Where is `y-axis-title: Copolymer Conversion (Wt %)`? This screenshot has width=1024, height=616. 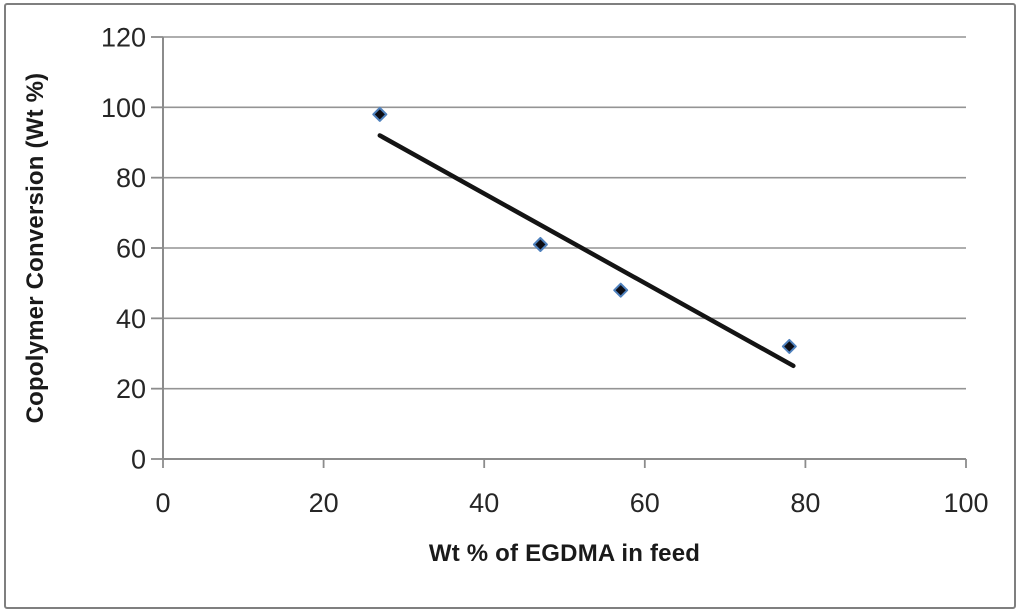 y-axis-title: Copolymer Conversion (Wt %) is located at coordinates (35, 248).